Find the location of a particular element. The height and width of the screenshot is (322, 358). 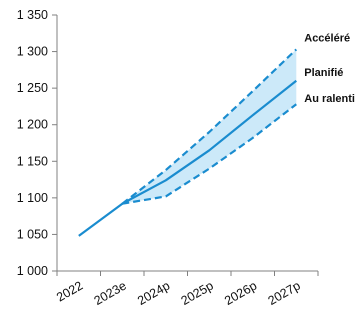

x-tick-label: 2027p is located at coordinates (284, 293).